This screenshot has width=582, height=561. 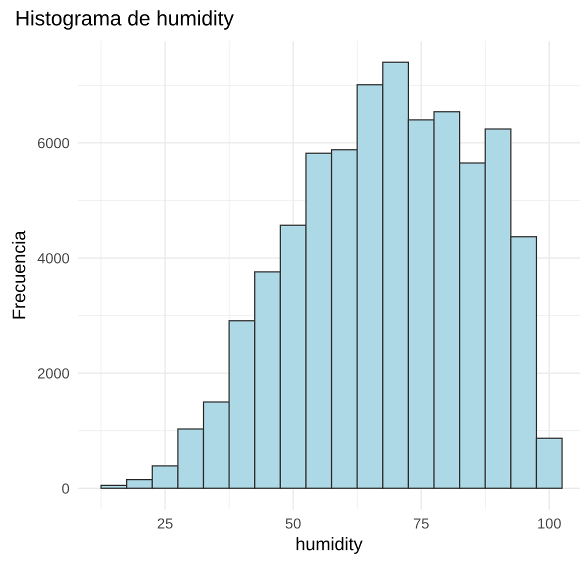 What do you see at coordinates (19, 274) in the screenshot?
I see `y-axis-title: Frecuencia` at bounding box center [19, 274].